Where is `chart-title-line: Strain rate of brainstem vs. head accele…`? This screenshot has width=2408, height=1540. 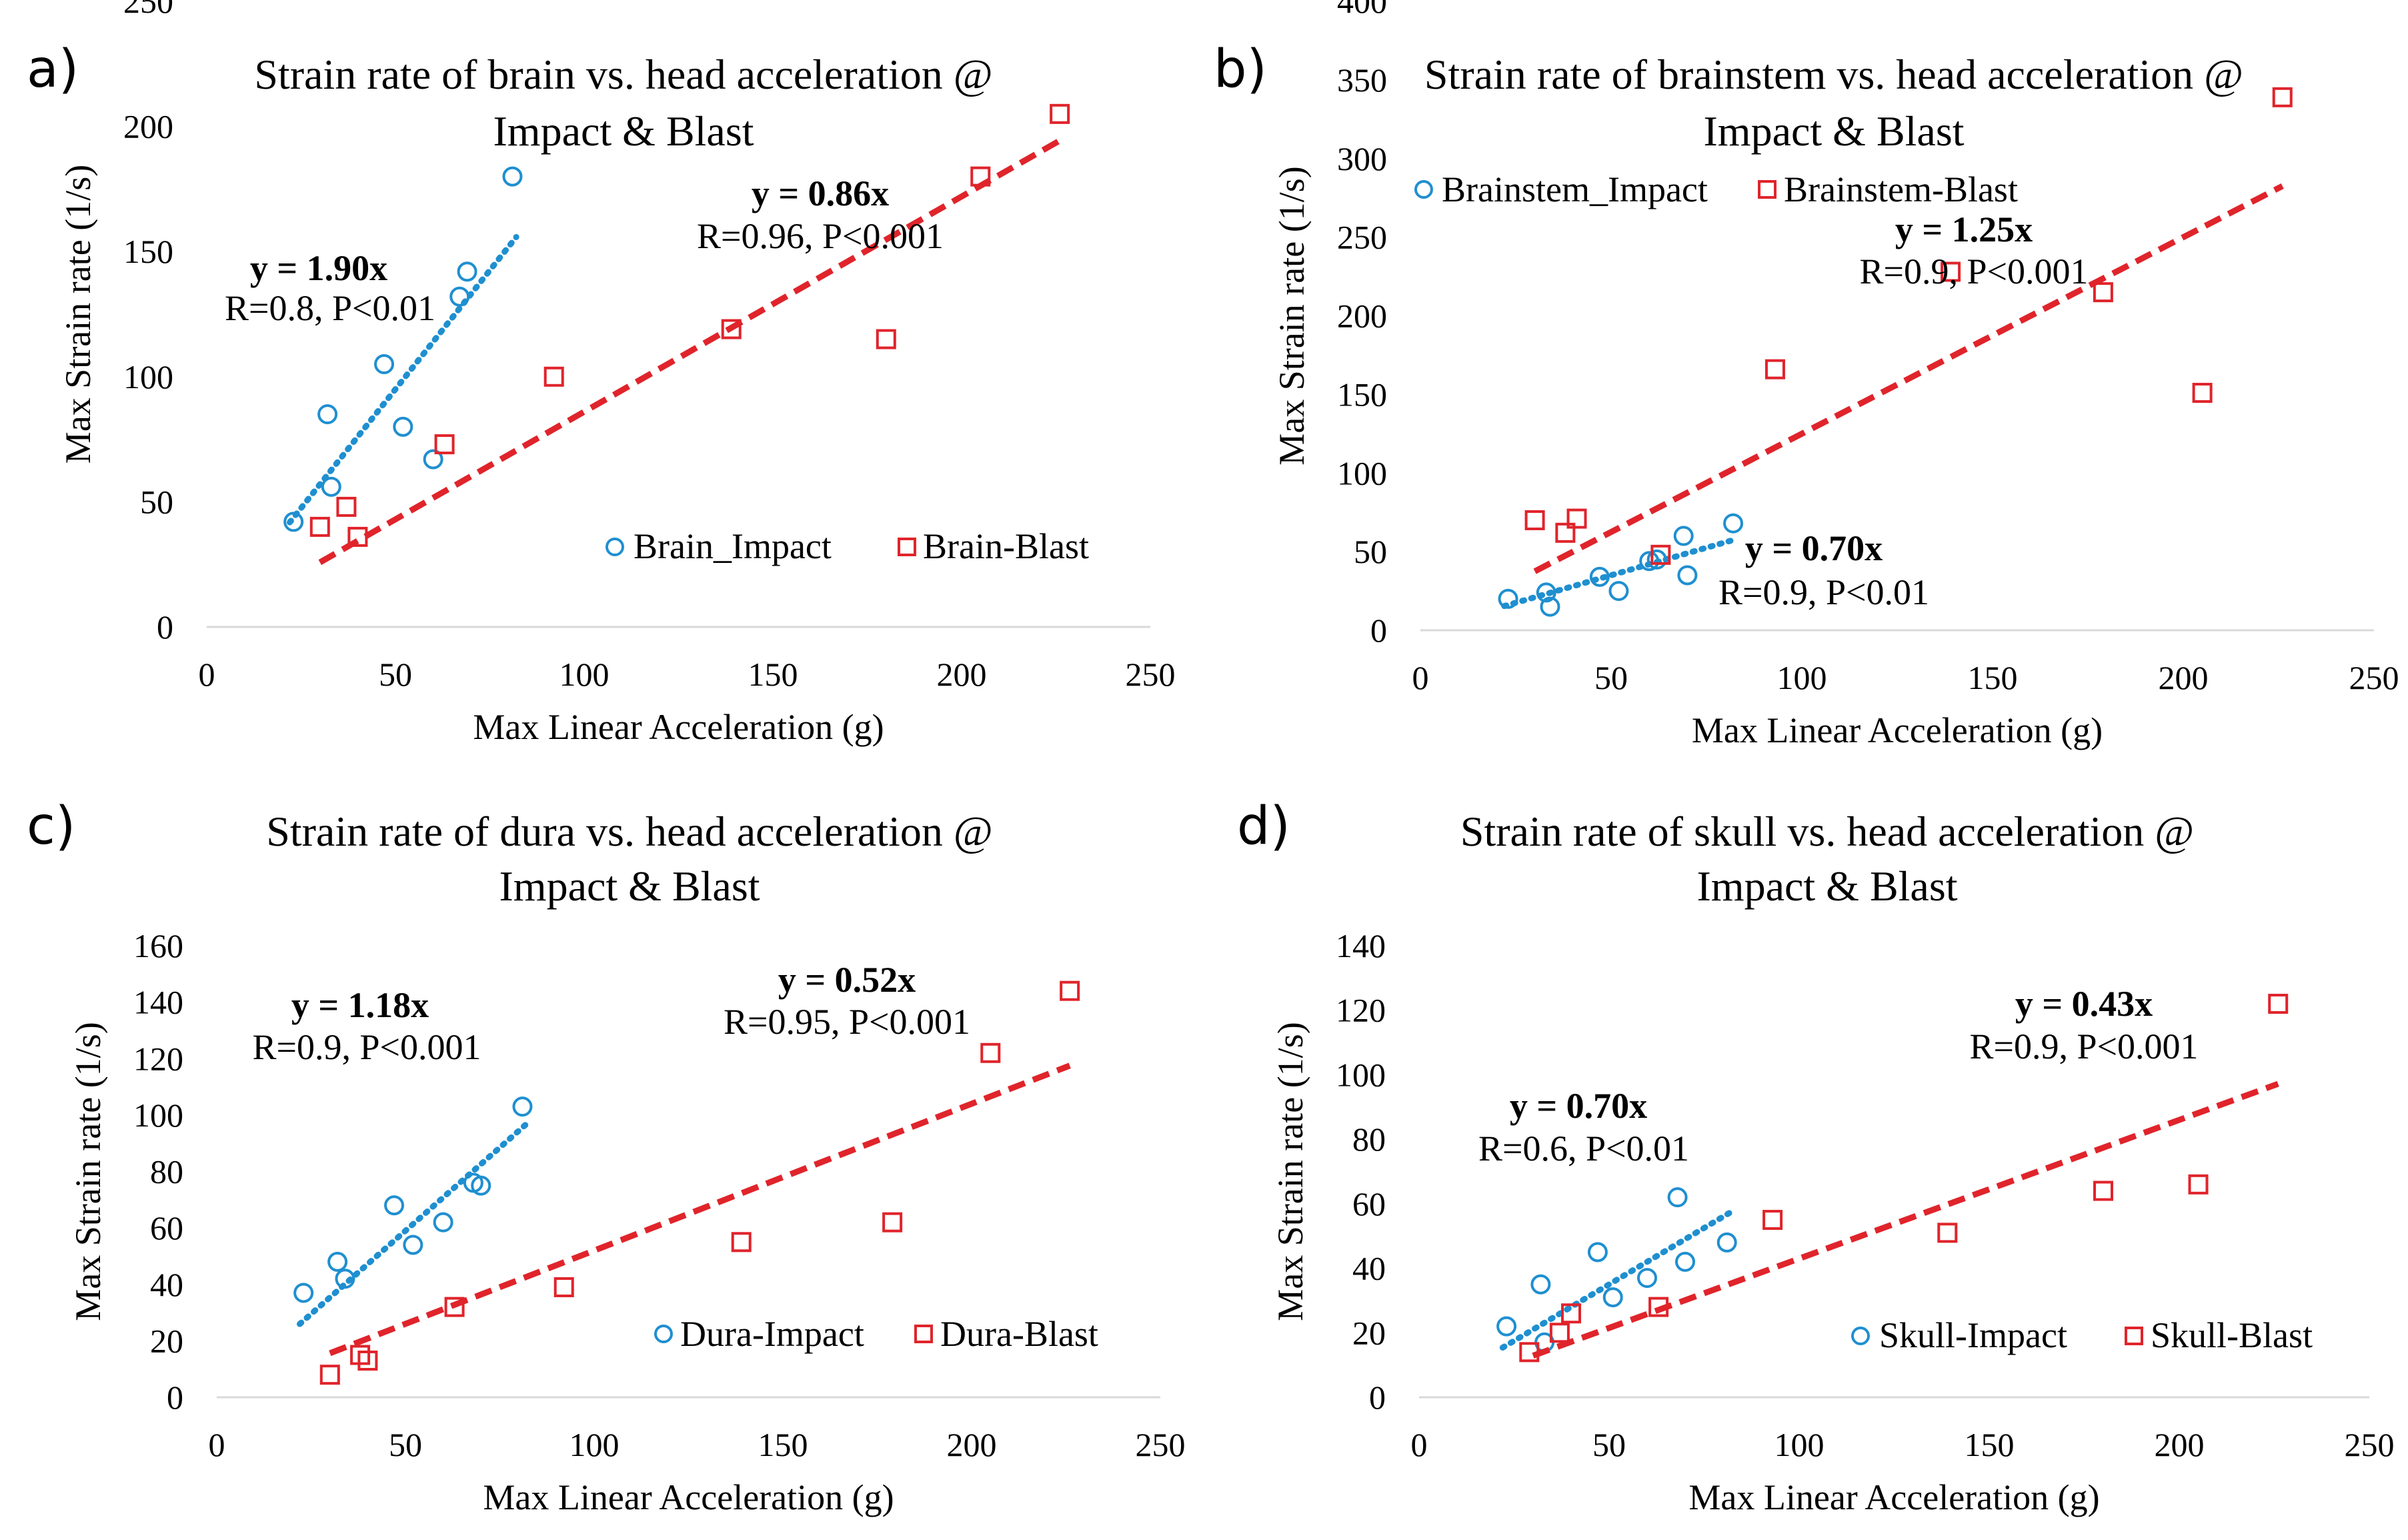
chart-title-line: Strain rate of brainstem vs. head accele… is located at coordinates (1834, 75).